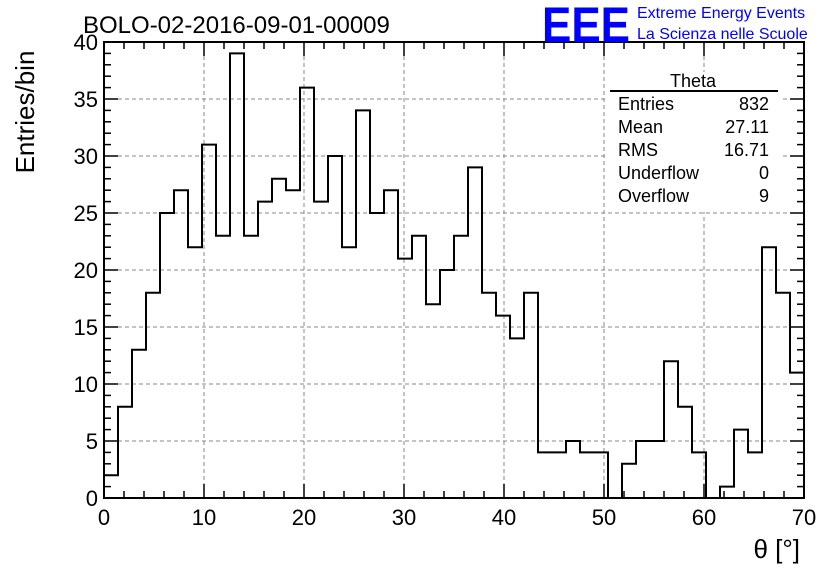 This screenshot has width=836, height=572. Describe the element at coordinates (204, 517) in the screenshot. I see `x-tick-label: 10` at that location.